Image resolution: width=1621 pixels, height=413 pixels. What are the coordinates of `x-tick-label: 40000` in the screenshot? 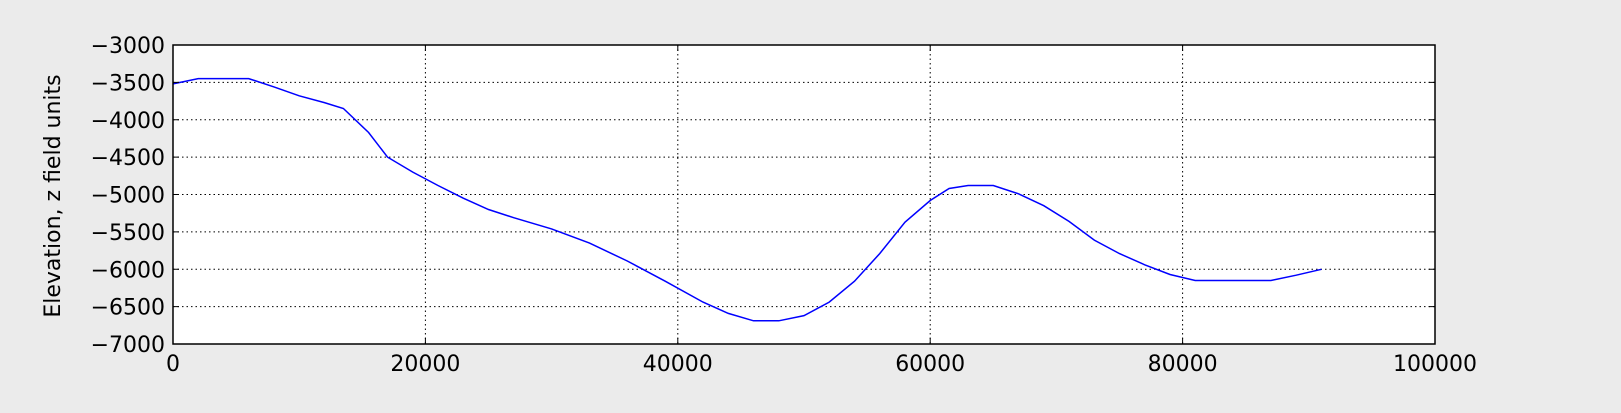 It's located at (678, 364).